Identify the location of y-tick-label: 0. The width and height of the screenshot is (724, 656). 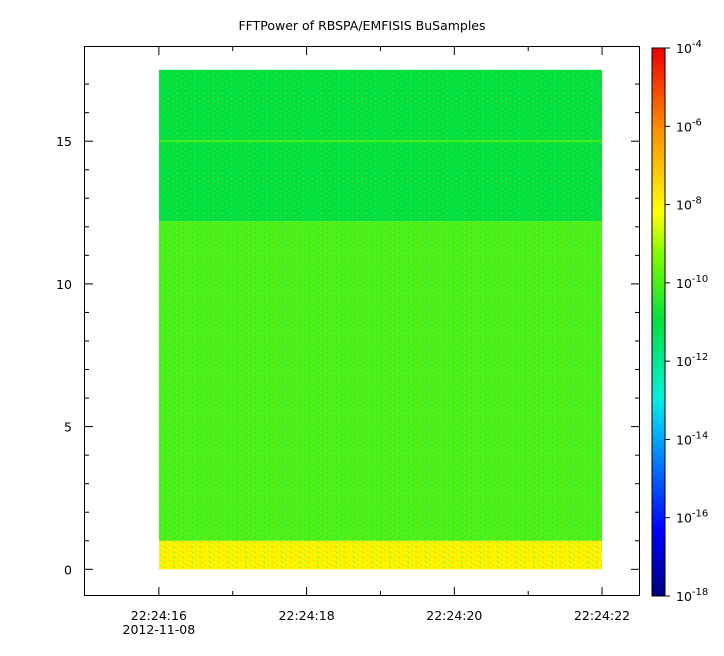
(68, 569).